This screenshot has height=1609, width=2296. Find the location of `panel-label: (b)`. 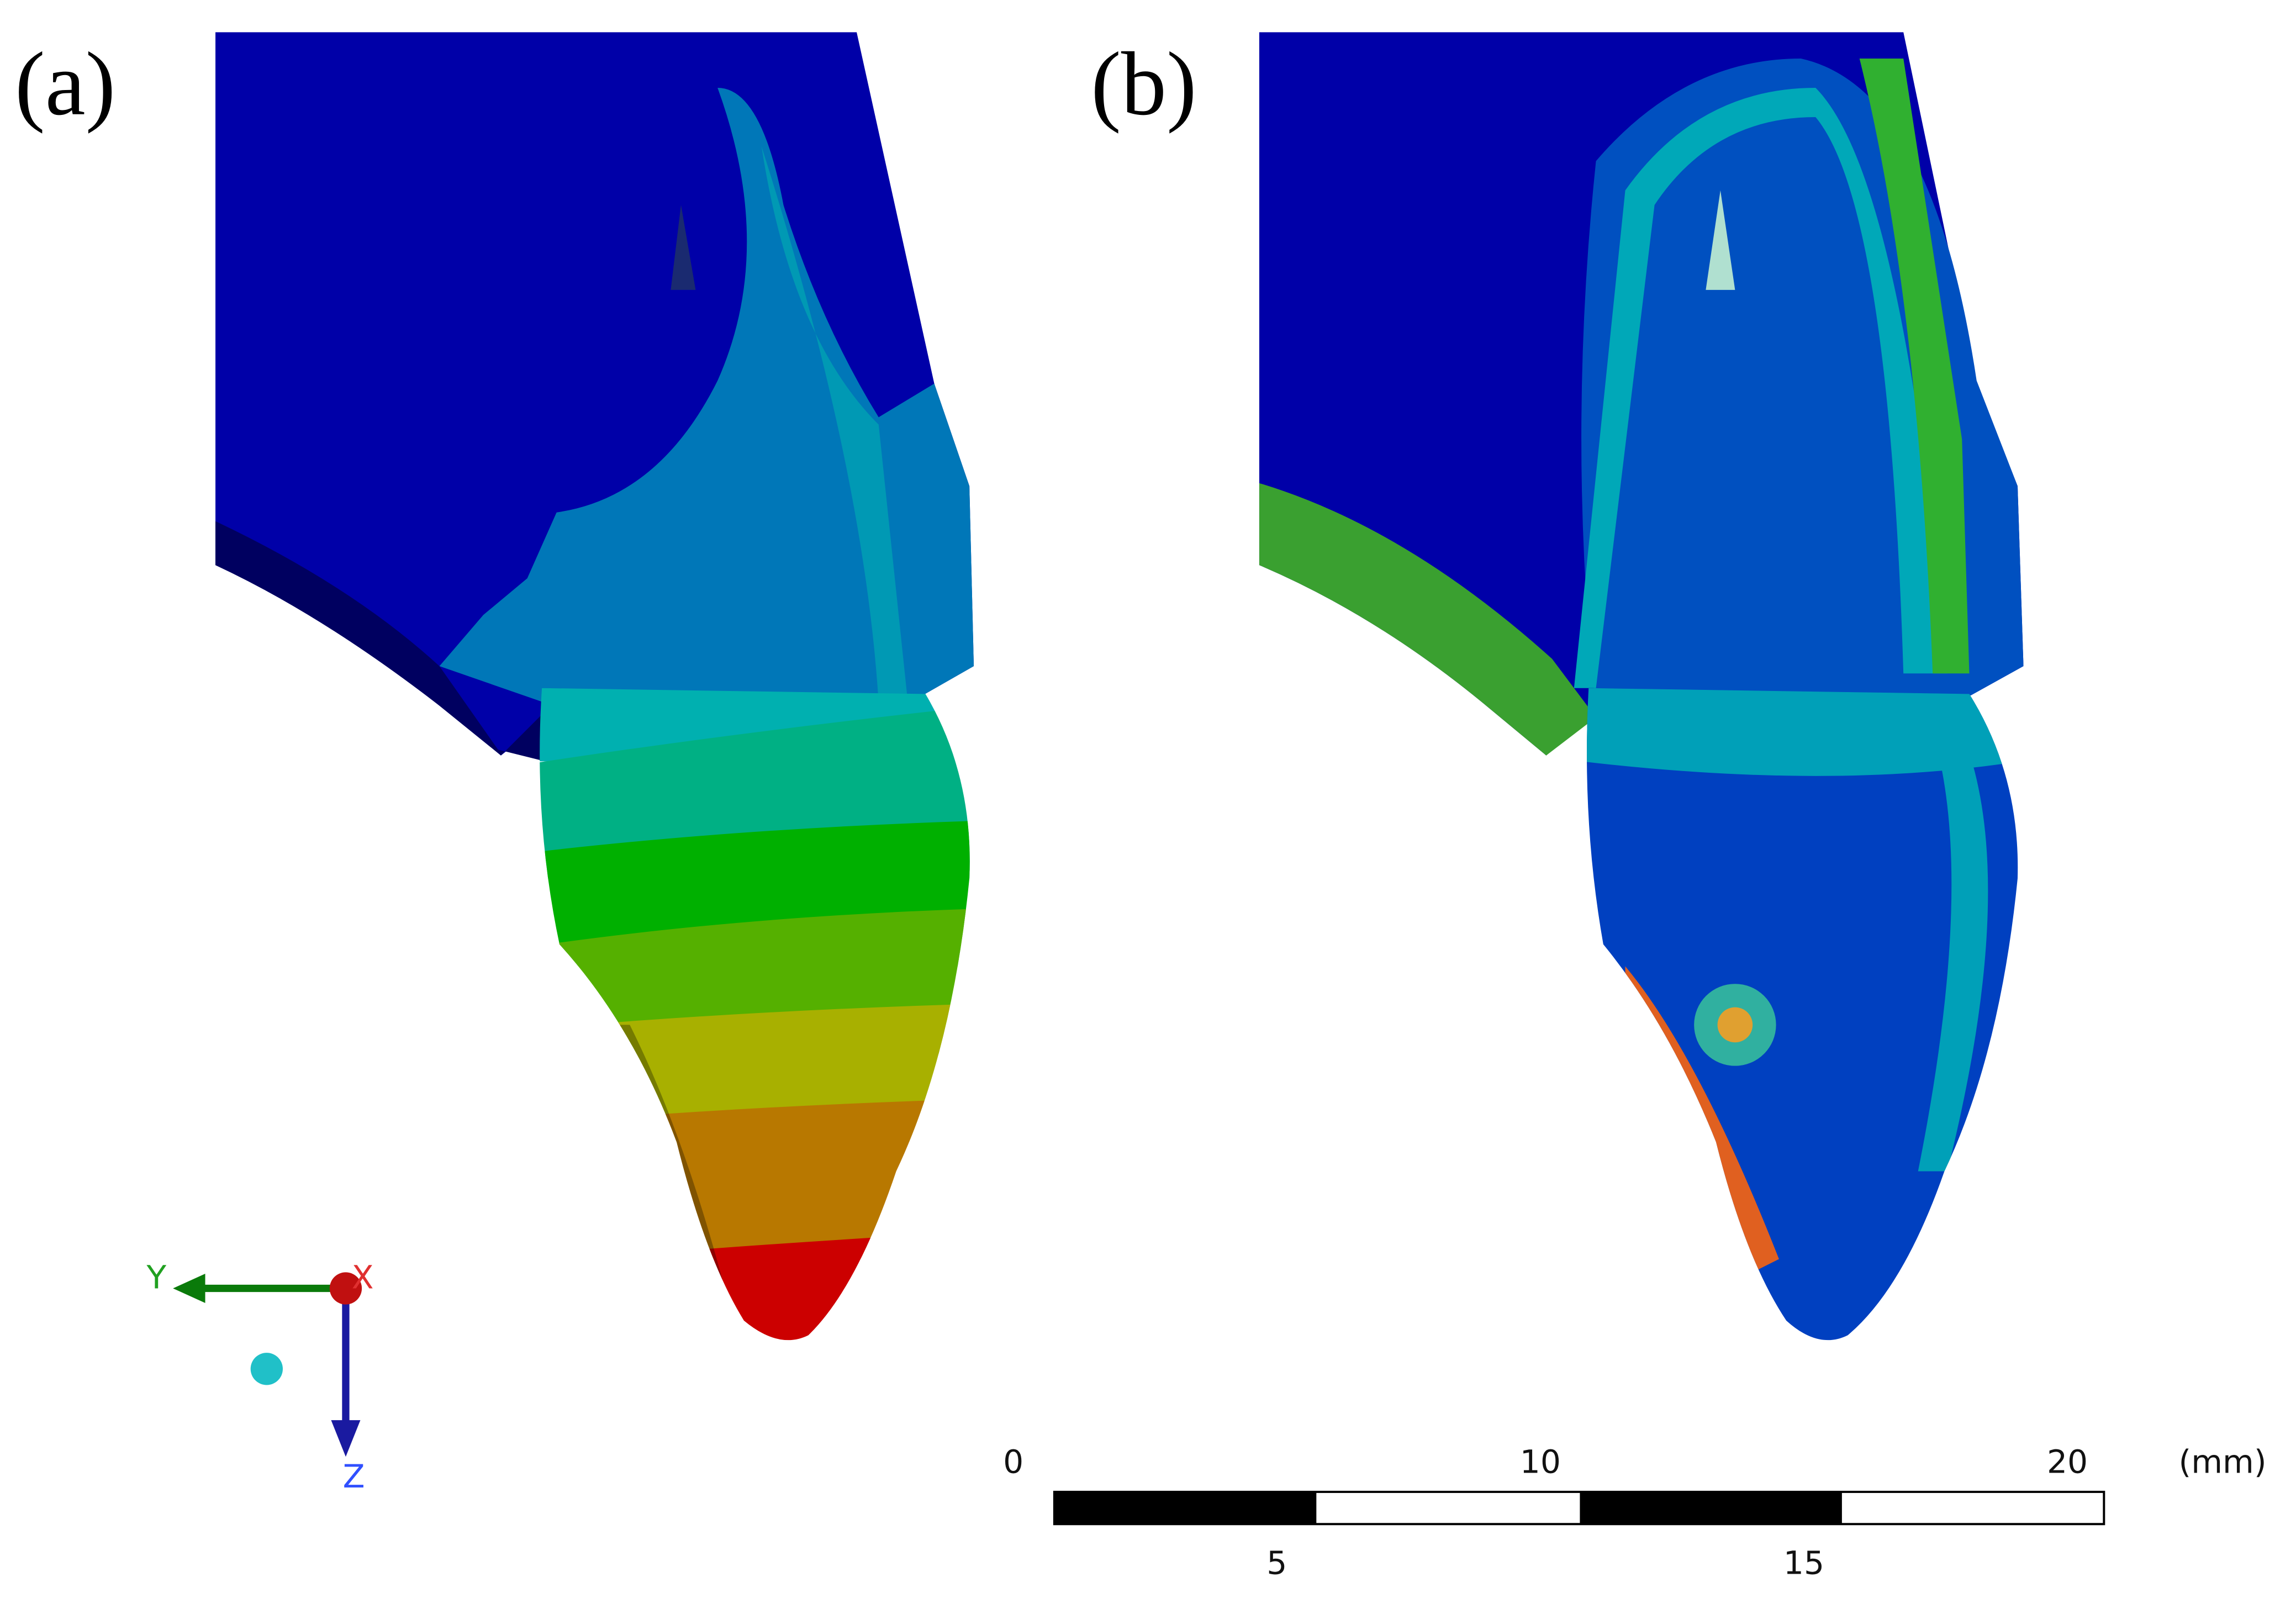

panel-label: (b) is located at coordinates (1144, 84).